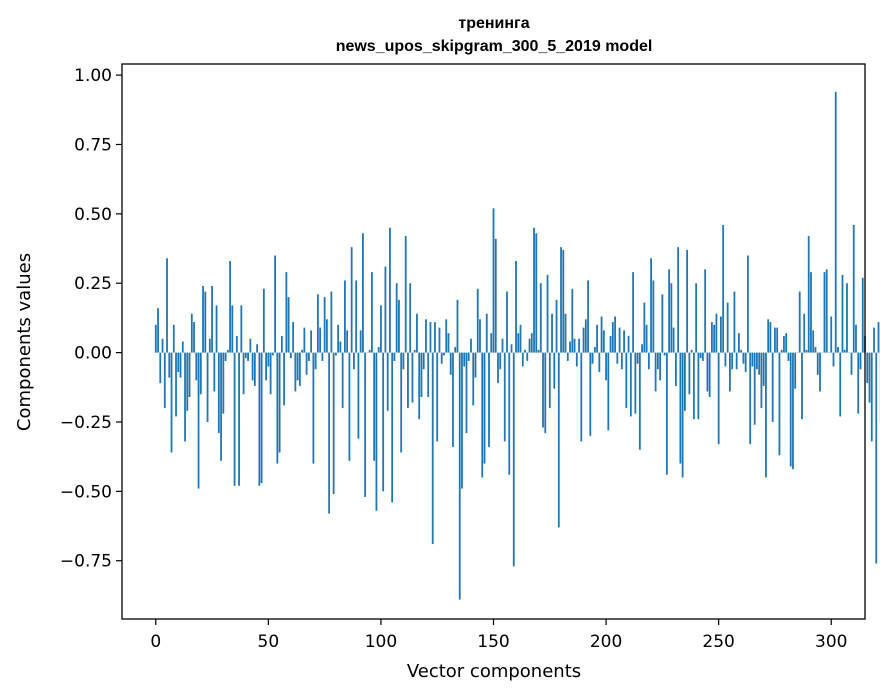 This screenshot has width=880, height=696. I want to click on x-axis-label: Vector components, so click(494, 671).